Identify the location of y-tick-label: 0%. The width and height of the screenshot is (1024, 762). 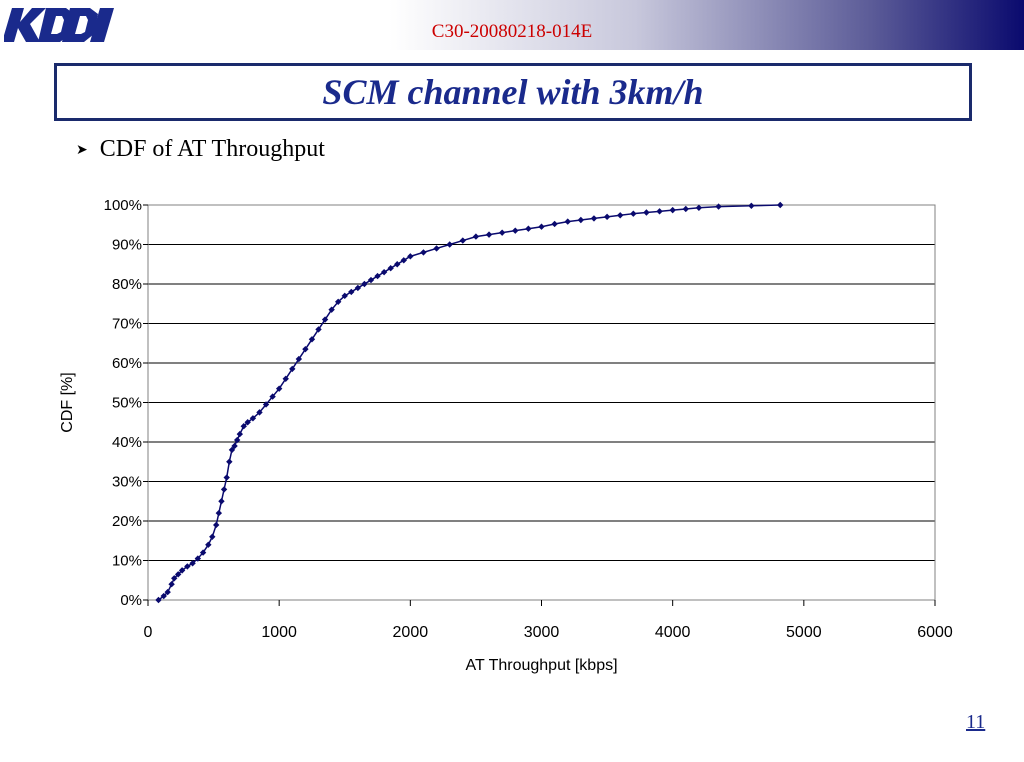
(131, 600).